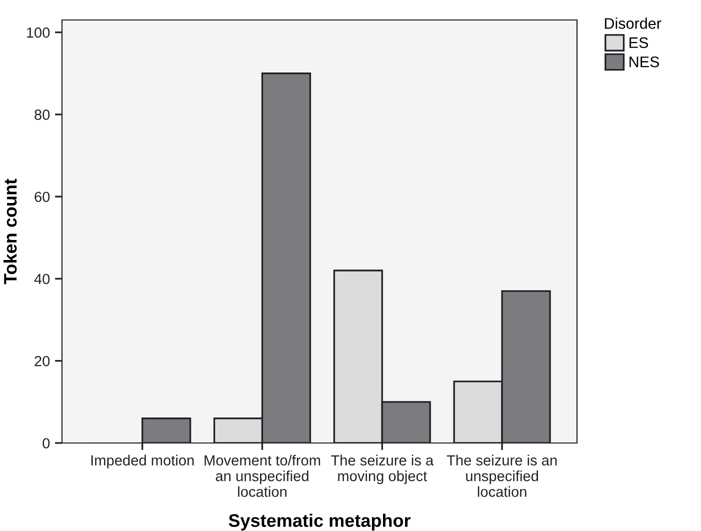 This screenshot has width=701, height=531. I want to click on x-axis-title: Systematic metaphor, so click(319, 522).